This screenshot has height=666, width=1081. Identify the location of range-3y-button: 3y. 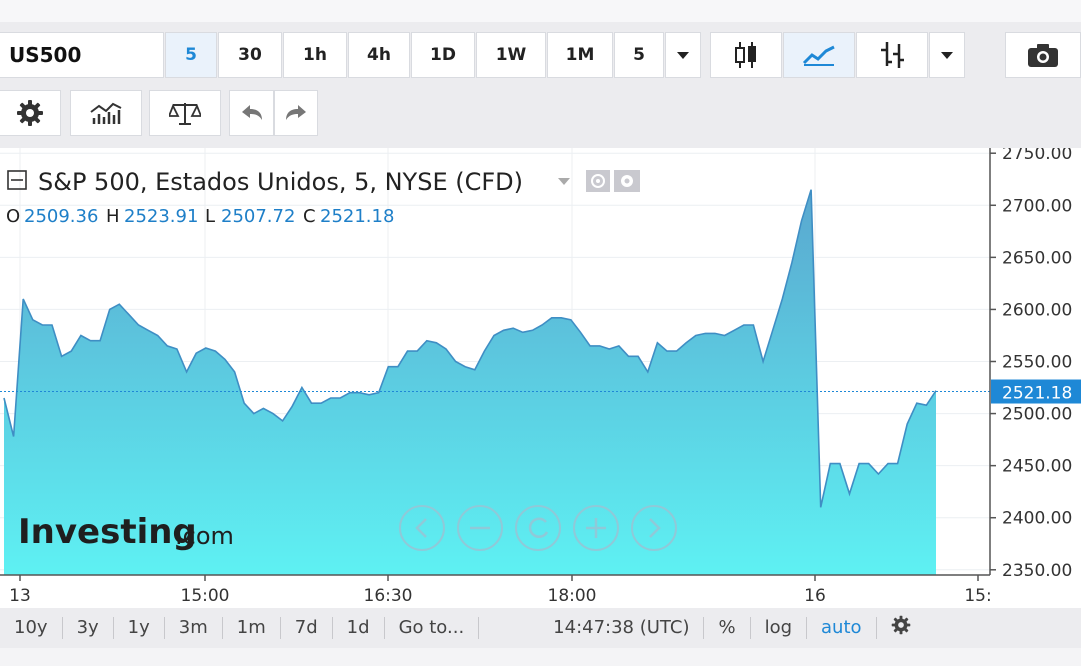
(88, 628).